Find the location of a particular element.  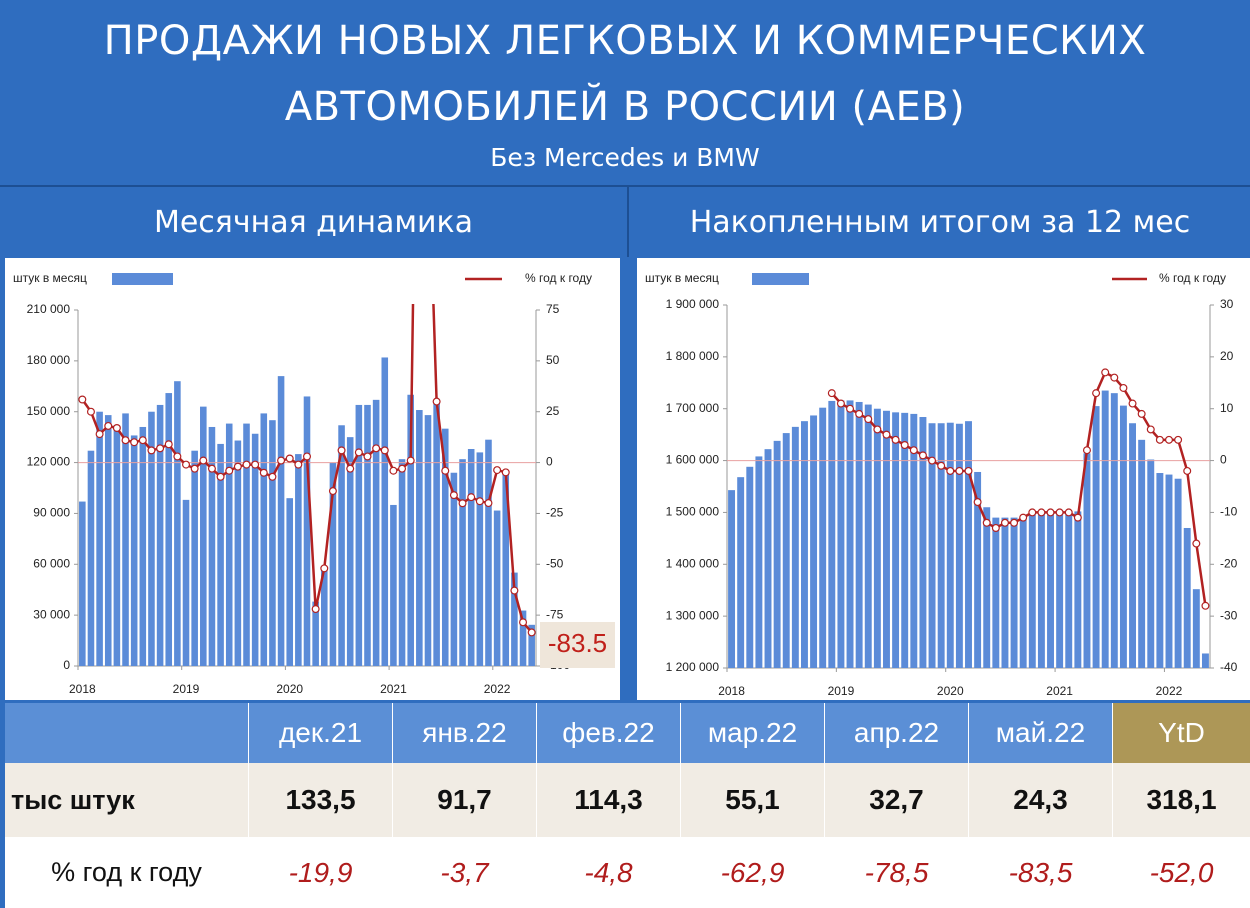

annotation-box is located at coordinates (577, 645).